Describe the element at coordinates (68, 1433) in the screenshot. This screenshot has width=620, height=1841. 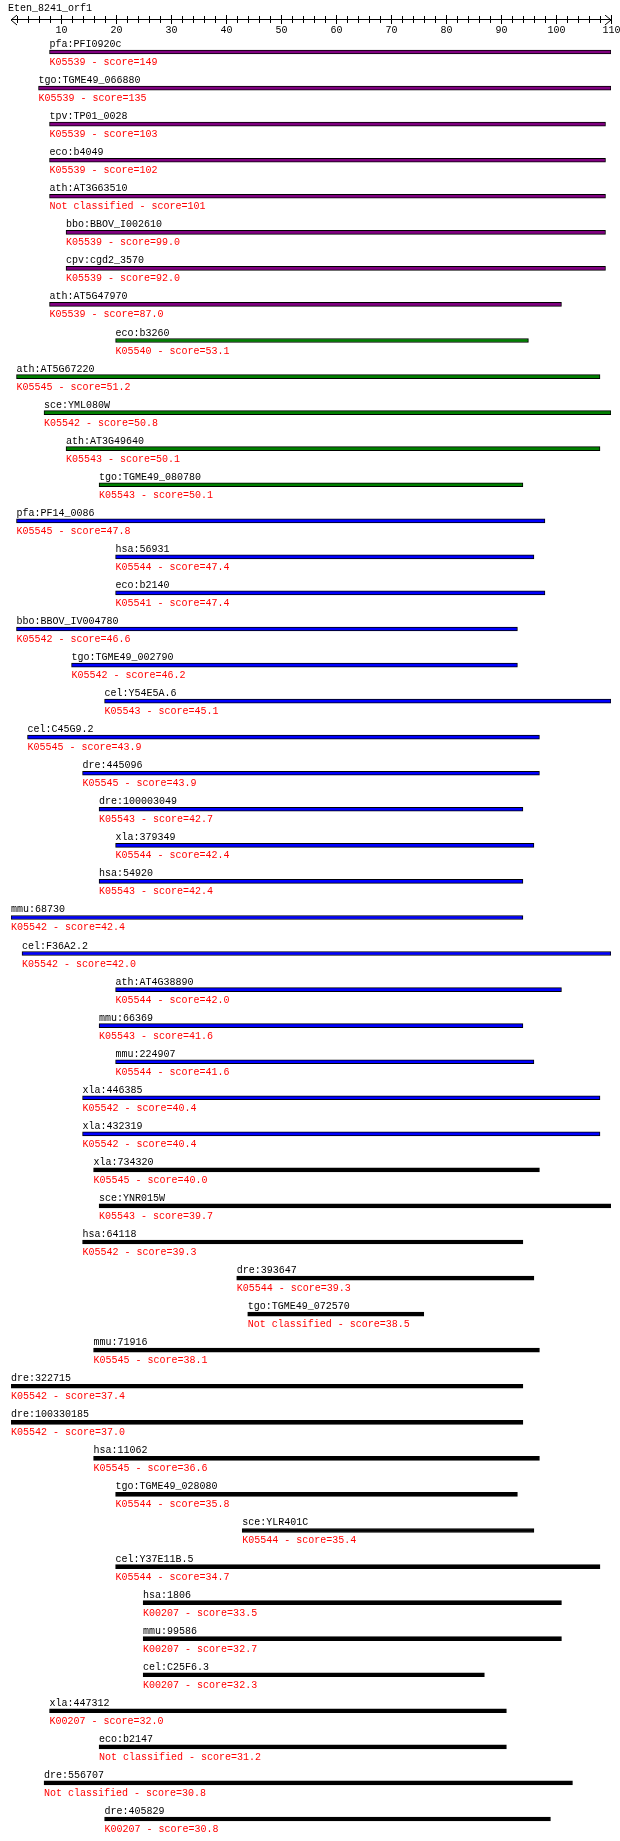
I see `annotation: K05542 - score=37.0` at that location.